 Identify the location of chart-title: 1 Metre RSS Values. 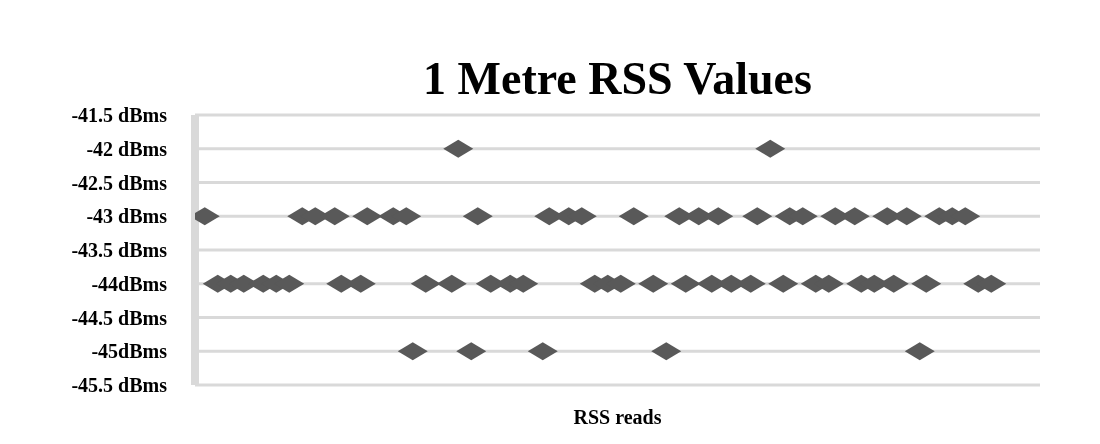
(617, 78).